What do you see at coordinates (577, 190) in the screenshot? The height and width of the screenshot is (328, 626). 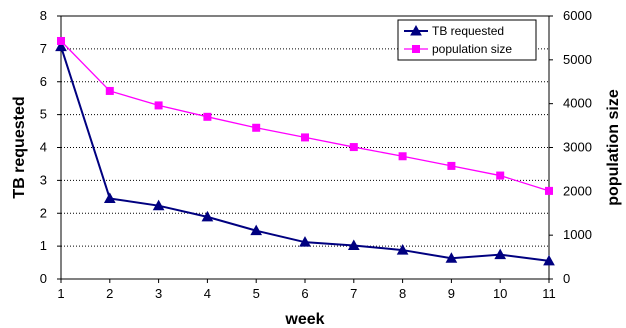 I see `y2-tick-label: 2000` at bounding box center [577, 190].